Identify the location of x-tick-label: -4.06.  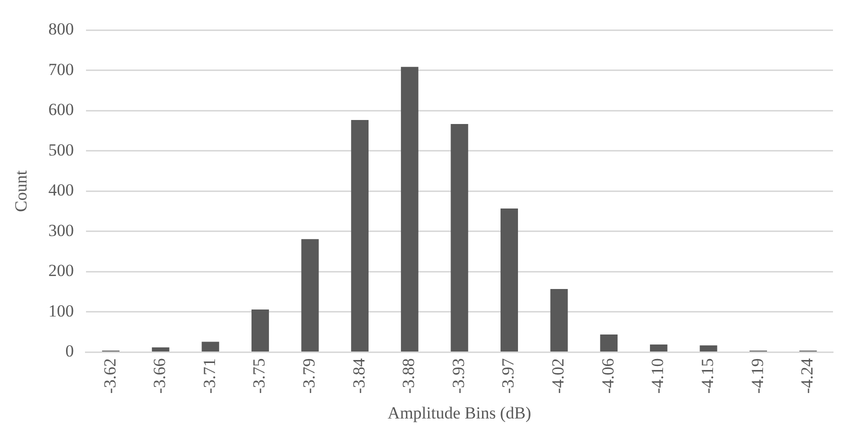
(608, 376).